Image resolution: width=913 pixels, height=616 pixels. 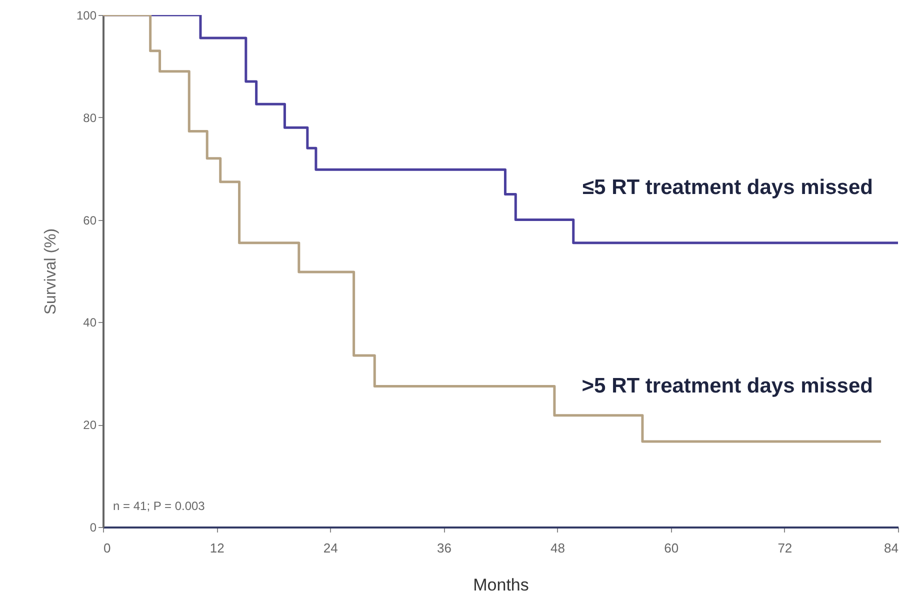 I want to click on x-tick-label: 24, so click(x=330, y=548).